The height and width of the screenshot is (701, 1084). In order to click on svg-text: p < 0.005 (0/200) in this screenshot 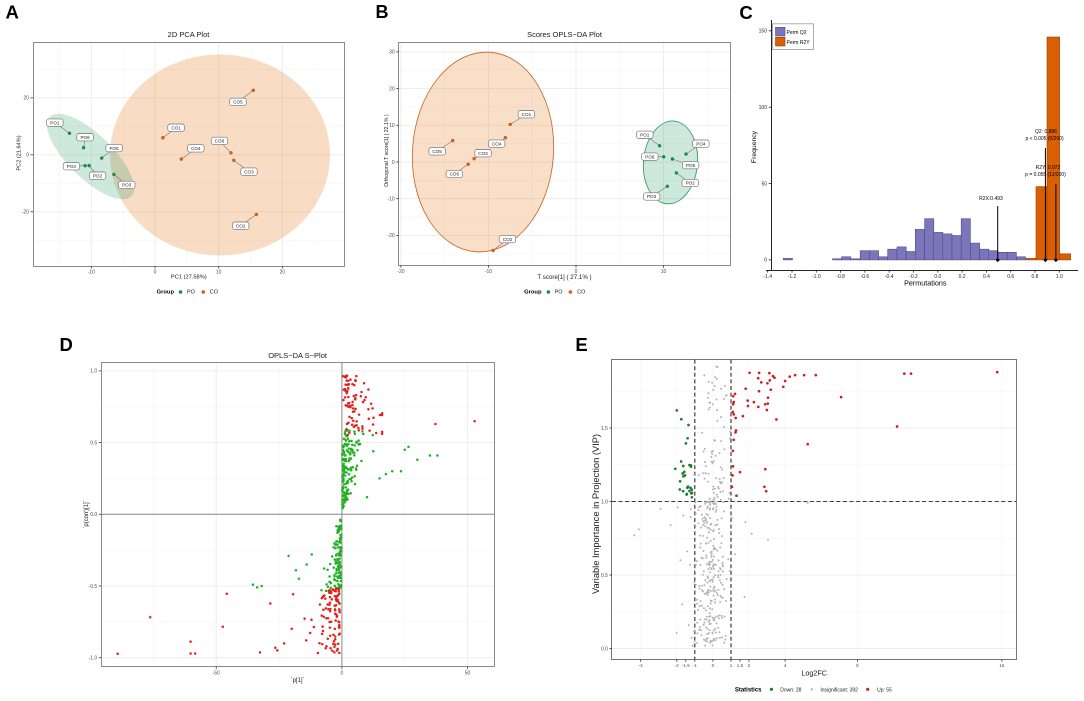, I will do `click(1044, 139)`.